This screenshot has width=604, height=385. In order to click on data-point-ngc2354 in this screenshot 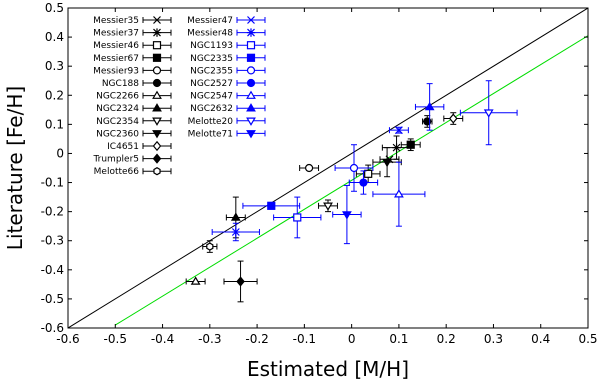, I will do `click(328, 206)`.